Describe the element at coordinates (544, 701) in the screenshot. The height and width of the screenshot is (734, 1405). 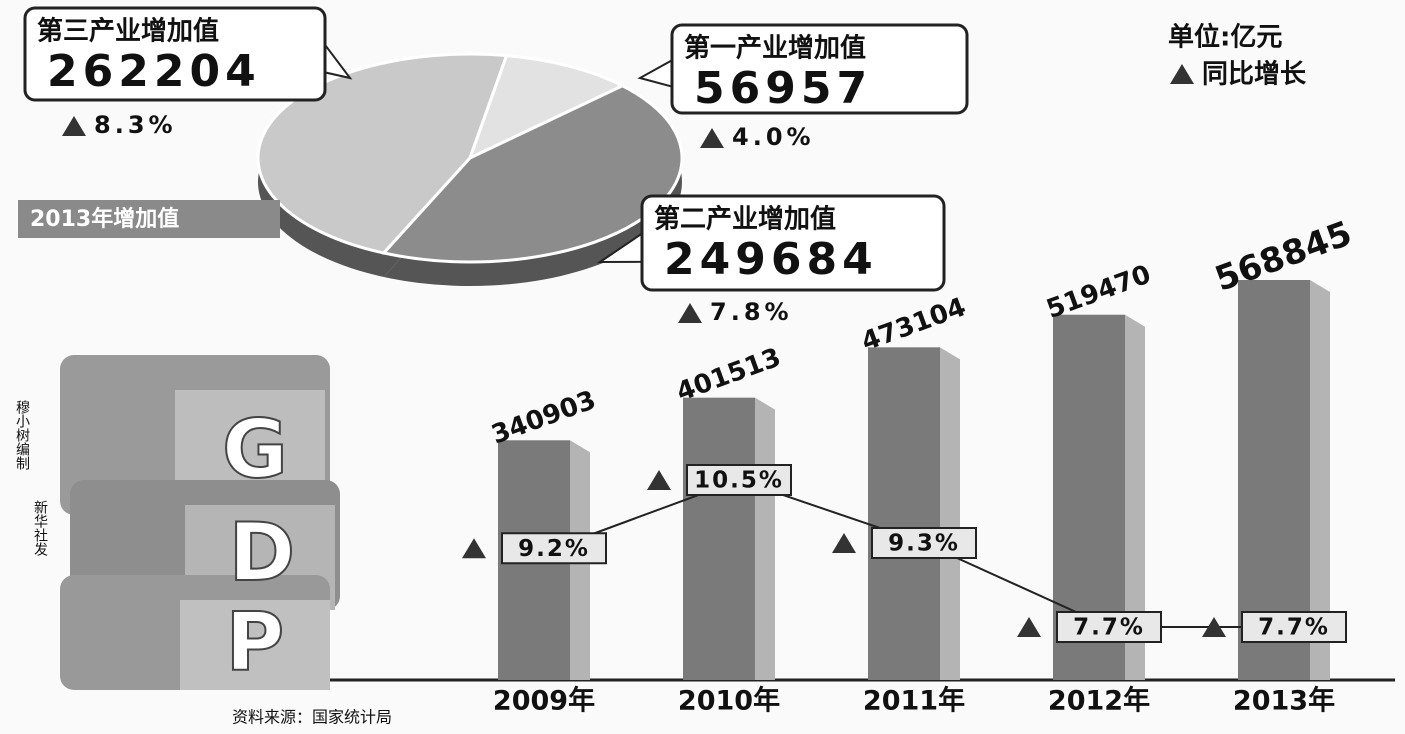
I see `x-tick-label: 2009年` at that location.